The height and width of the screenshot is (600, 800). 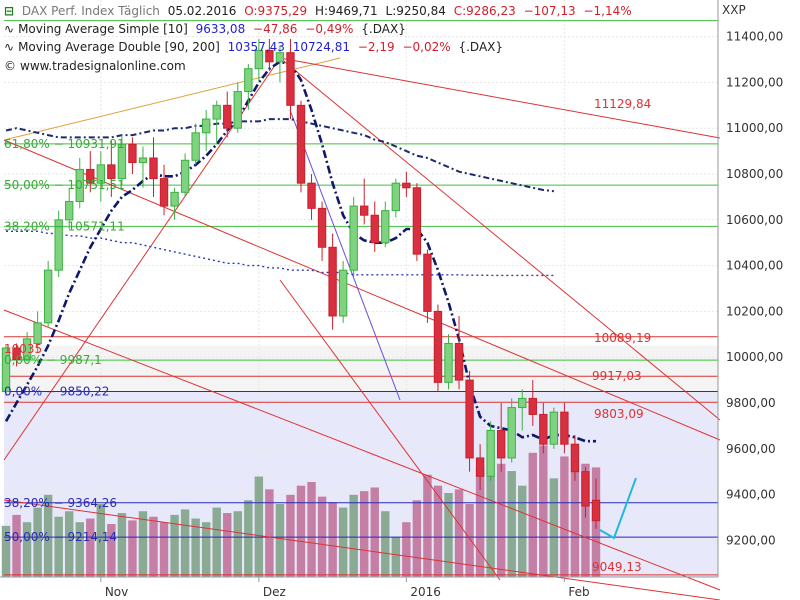 What do you see at coordinates (484, 11) in the screenshot?
I see `ohlc-close: C:9286,23` at bounding box center [484, 11].